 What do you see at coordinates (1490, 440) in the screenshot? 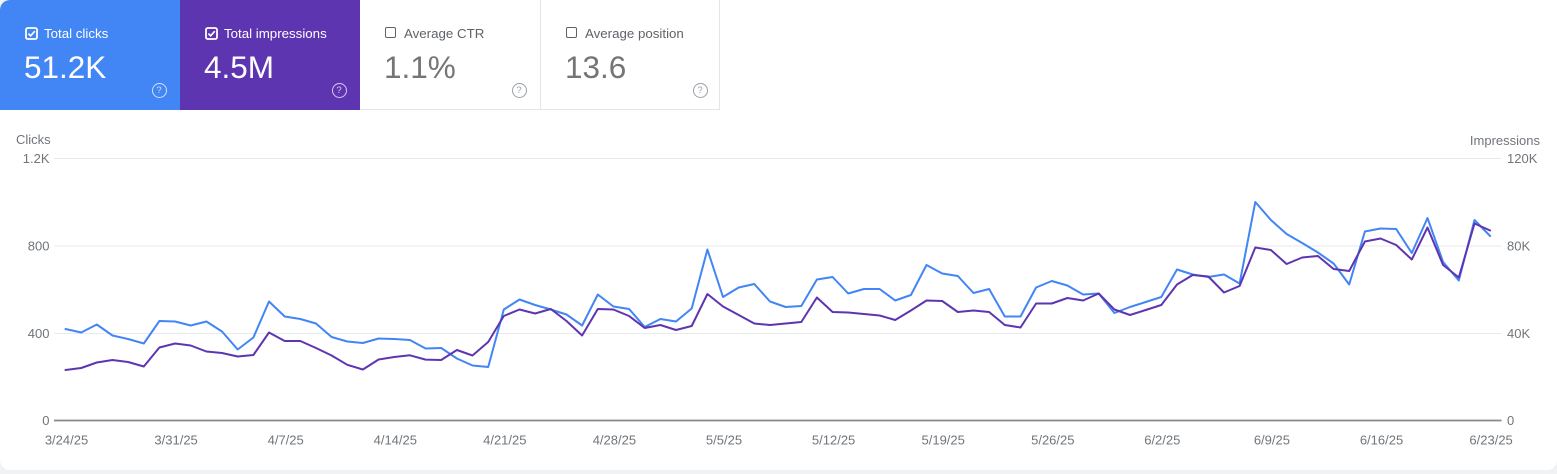
I see `svg-text: 6/23/25` at bounding box center [1490, 440].